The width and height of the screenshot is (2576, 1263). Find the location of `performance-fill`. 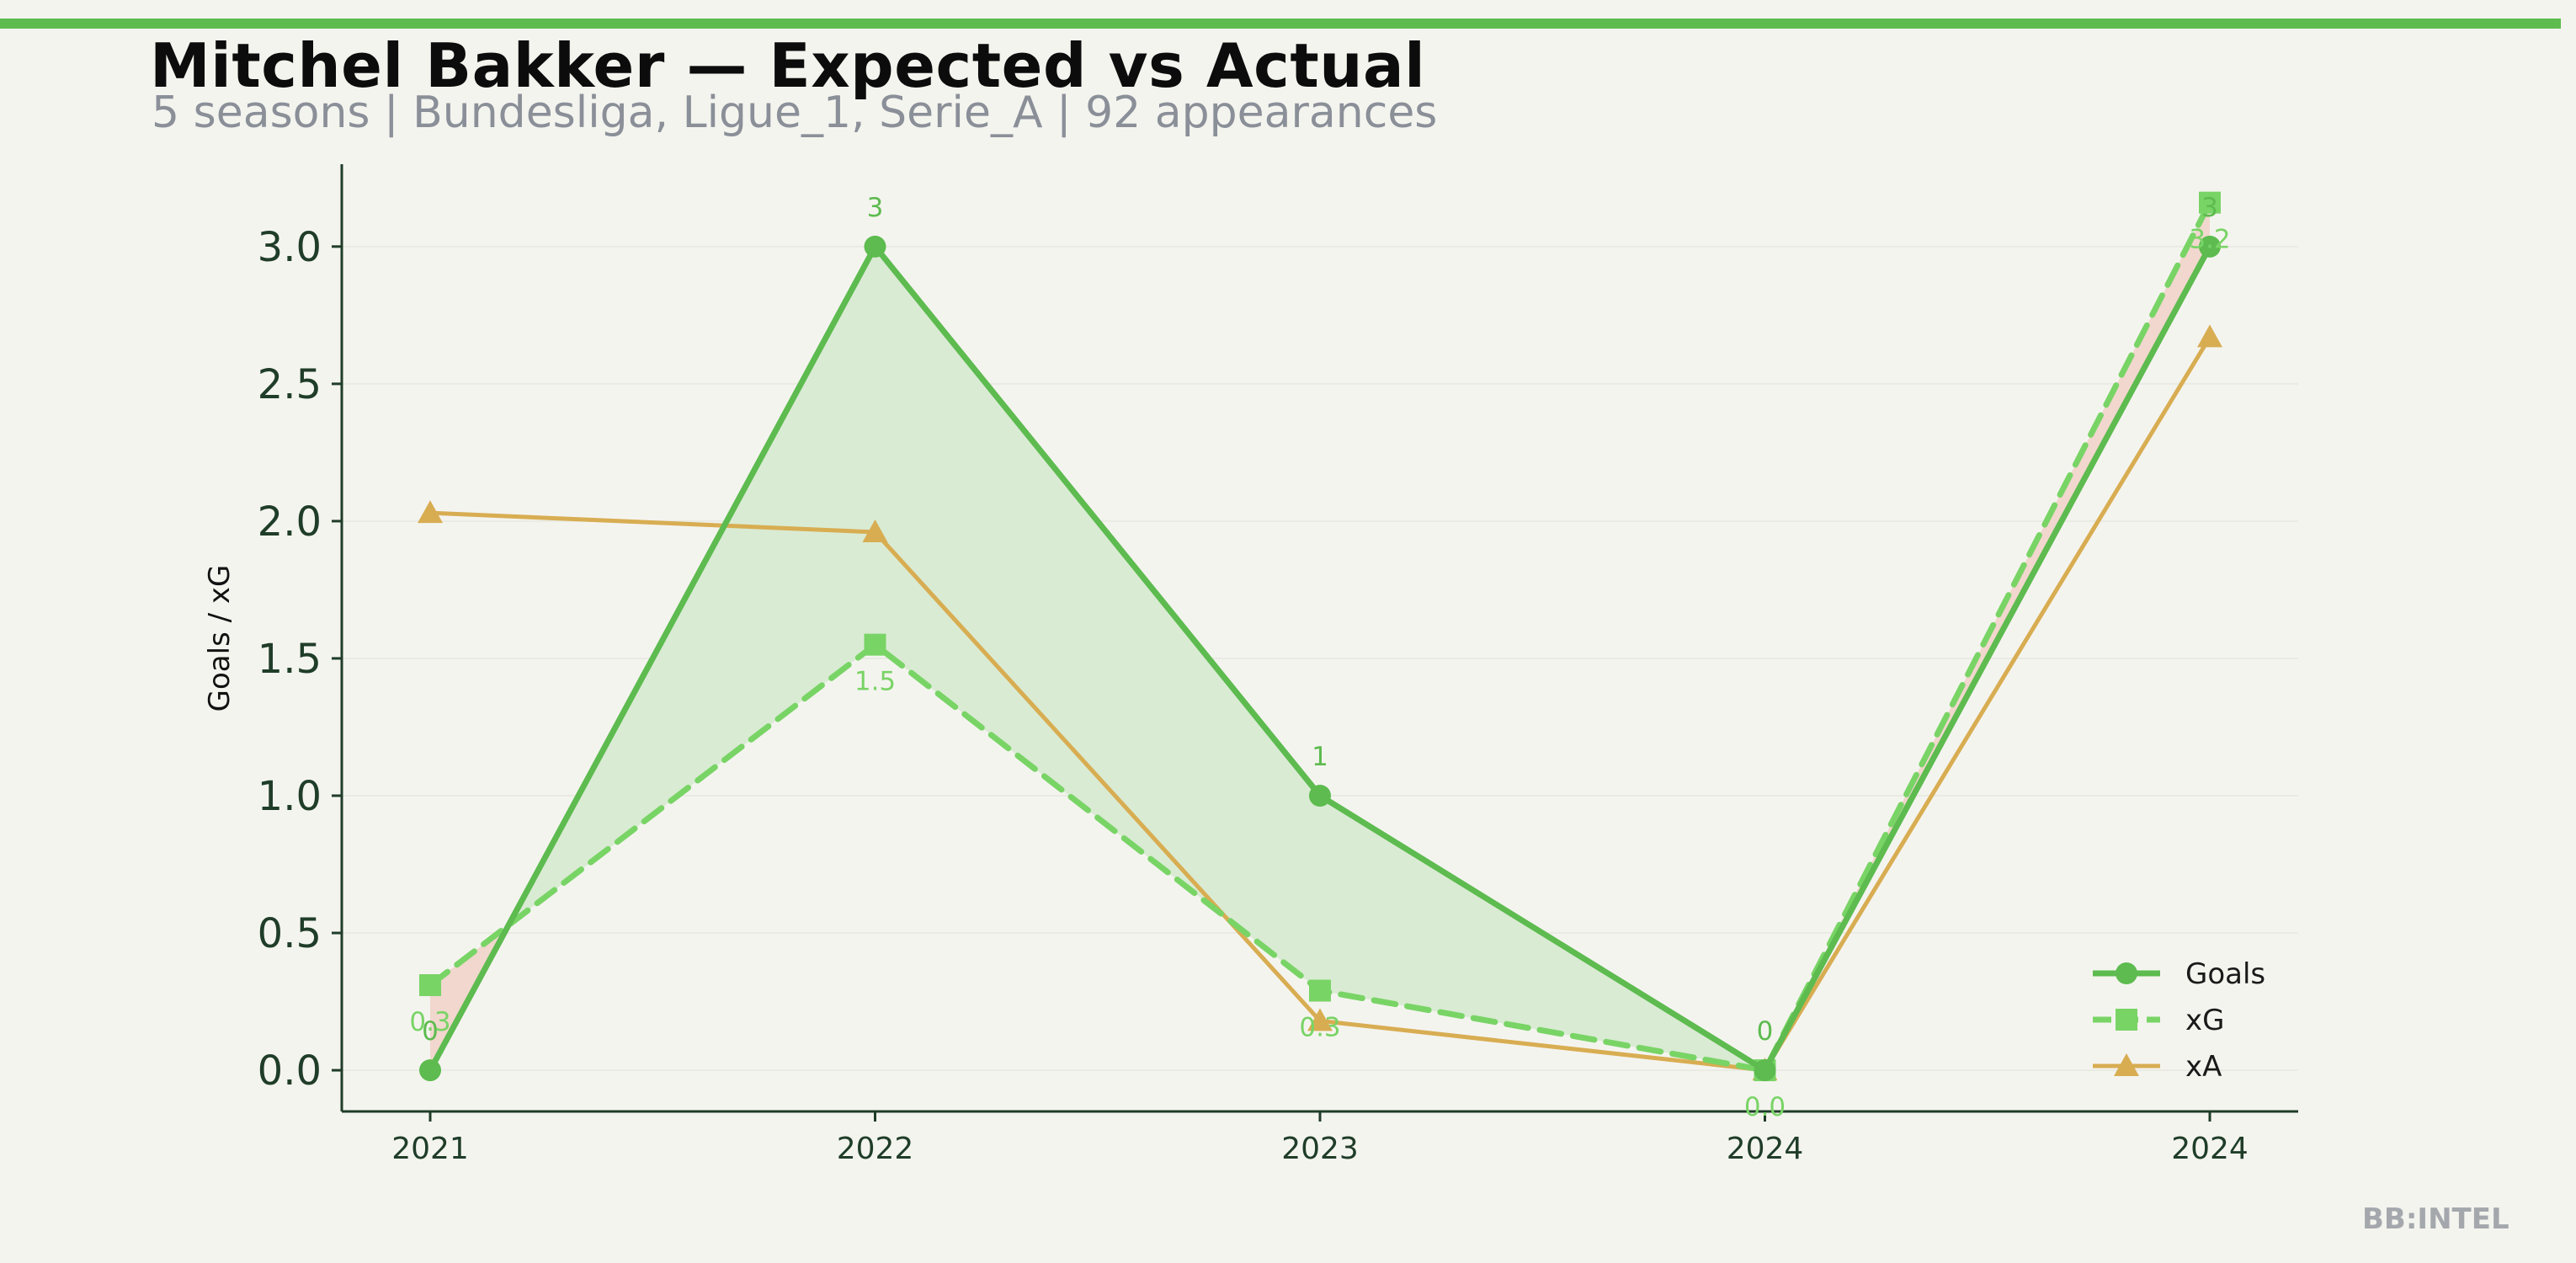

performance-fill is located at coordinates (1098, 618).